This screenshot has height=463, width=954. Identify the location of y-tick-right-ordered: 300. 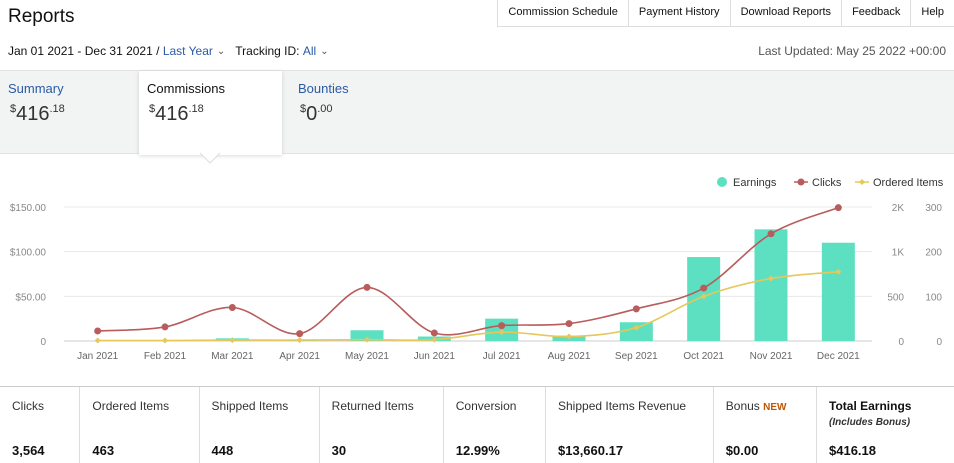
(933, 208).